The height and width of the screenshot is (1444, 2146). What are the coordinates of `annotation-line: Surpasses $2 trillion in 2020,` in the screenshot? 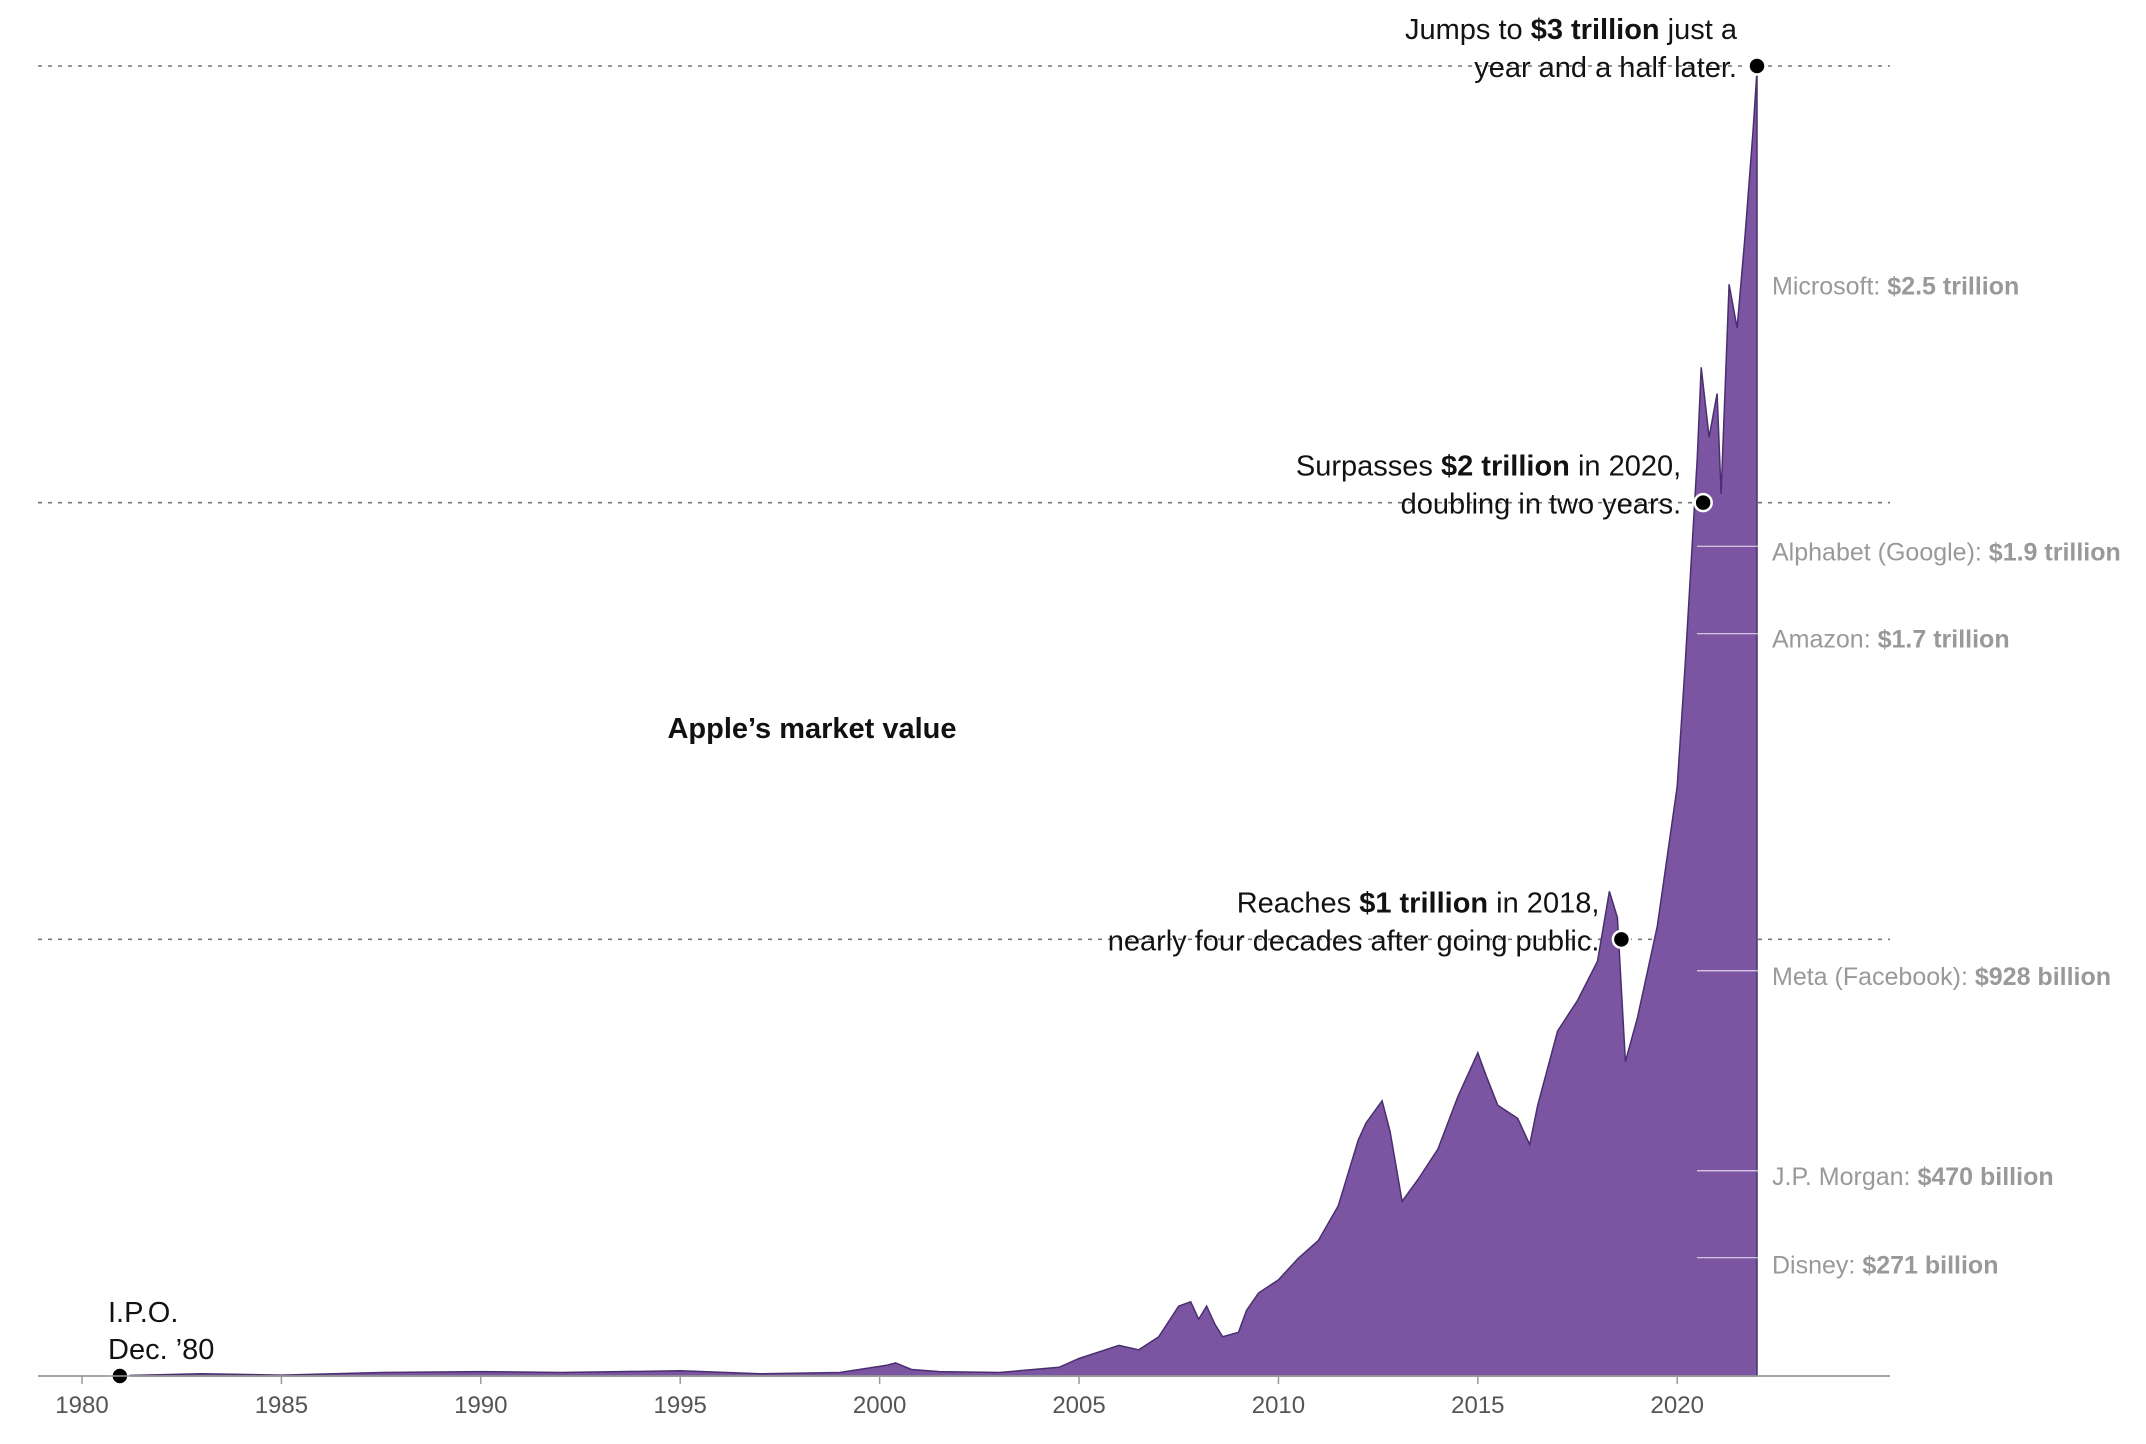 It's located at (1488, 467).